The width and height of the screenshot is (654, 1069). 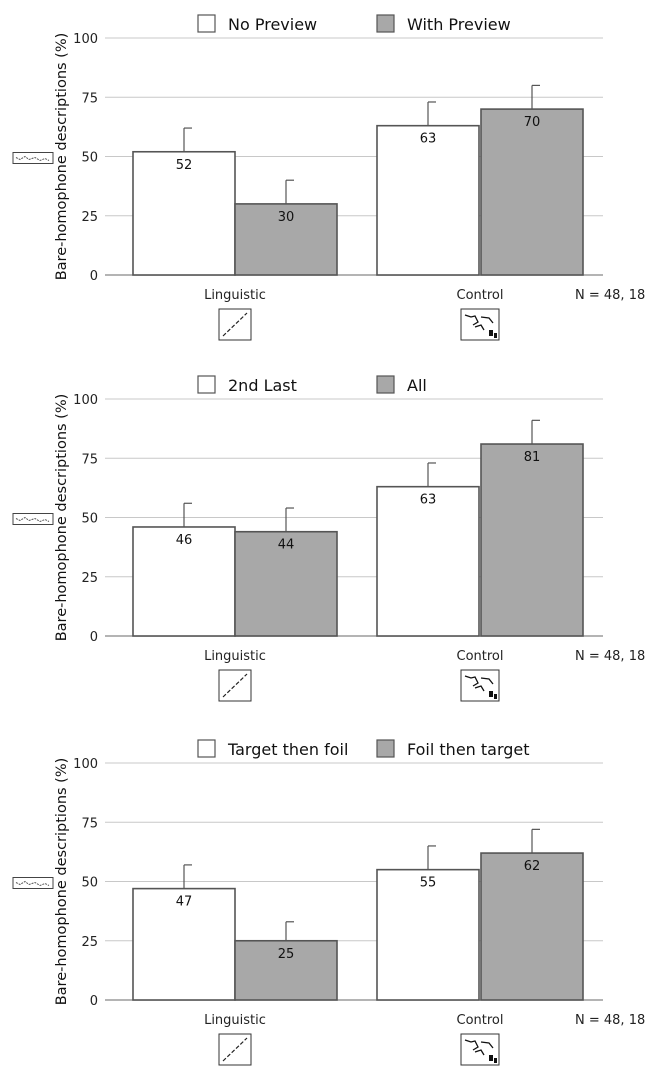 What do you see at coordinates (532, 457) in the screenshot?
I see `bar-value-label: 81` at bounding box center [532, 457].